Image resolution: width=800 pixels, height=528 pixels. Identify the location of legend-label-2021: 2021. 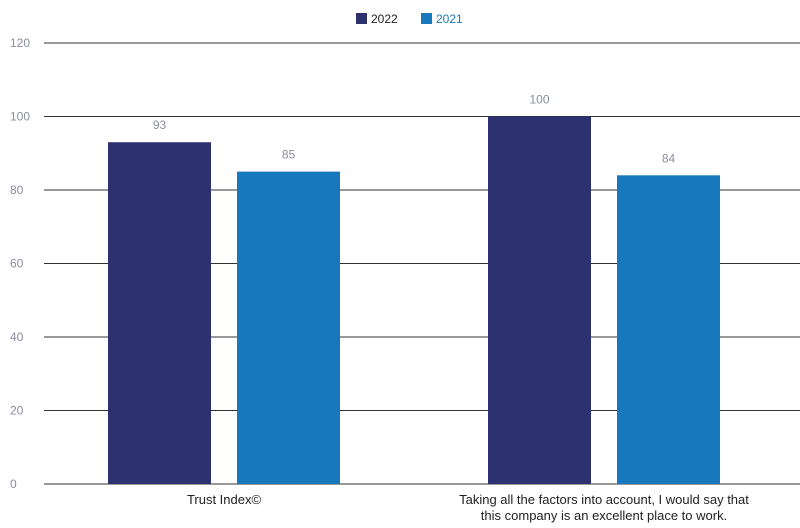
(449, 19).